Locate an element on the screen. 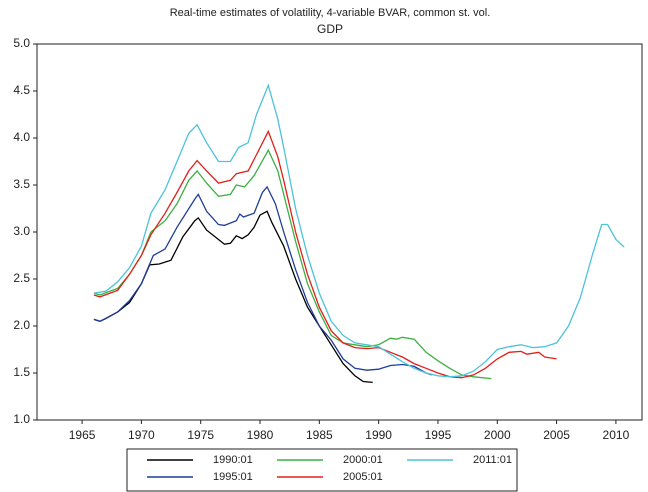 The height and width of the screenshot is (492, 648). y-tick-label: 4.5 is located at coordinates (21, 90).